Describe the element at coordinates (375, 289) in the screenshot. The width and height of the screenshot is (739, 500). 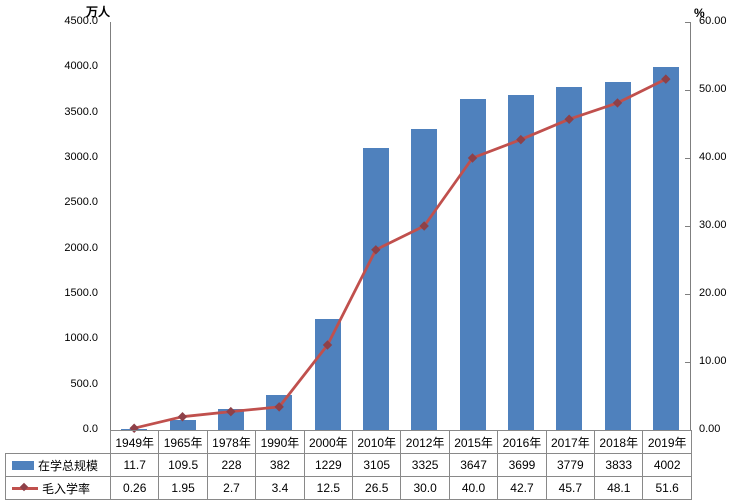
I see `bar-2010年` at that location.